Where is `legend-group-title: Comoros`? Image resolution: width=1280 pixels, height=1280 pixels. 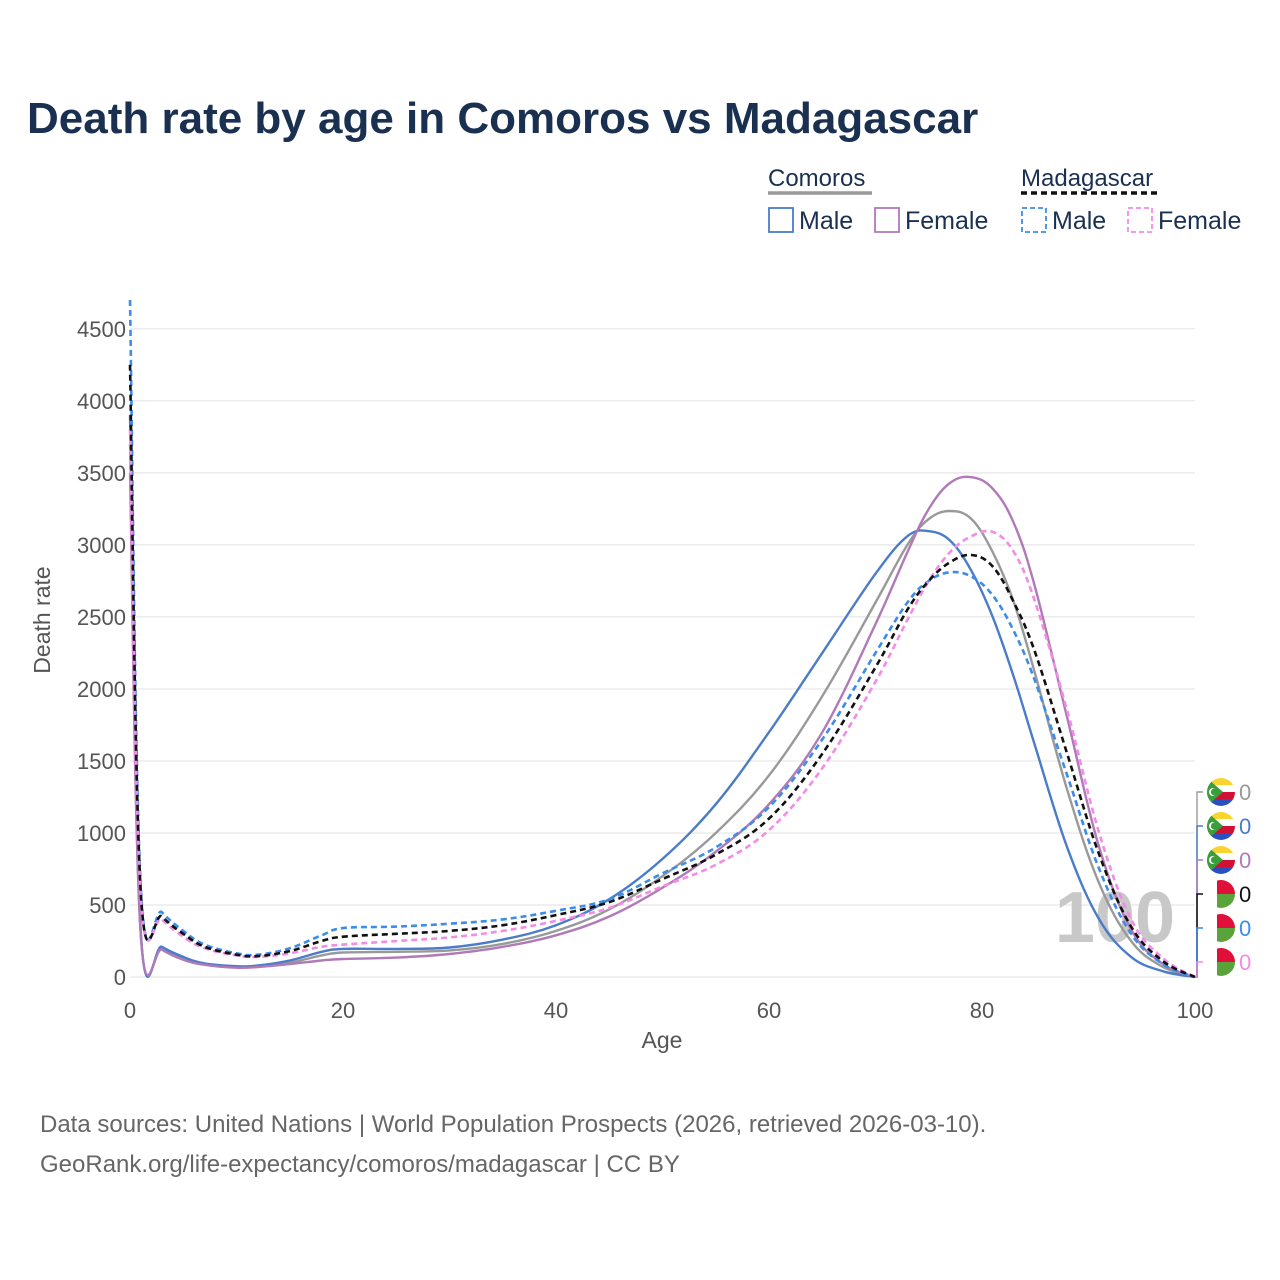 legend-group-title: Comoros is located at coordinates (816, 178).